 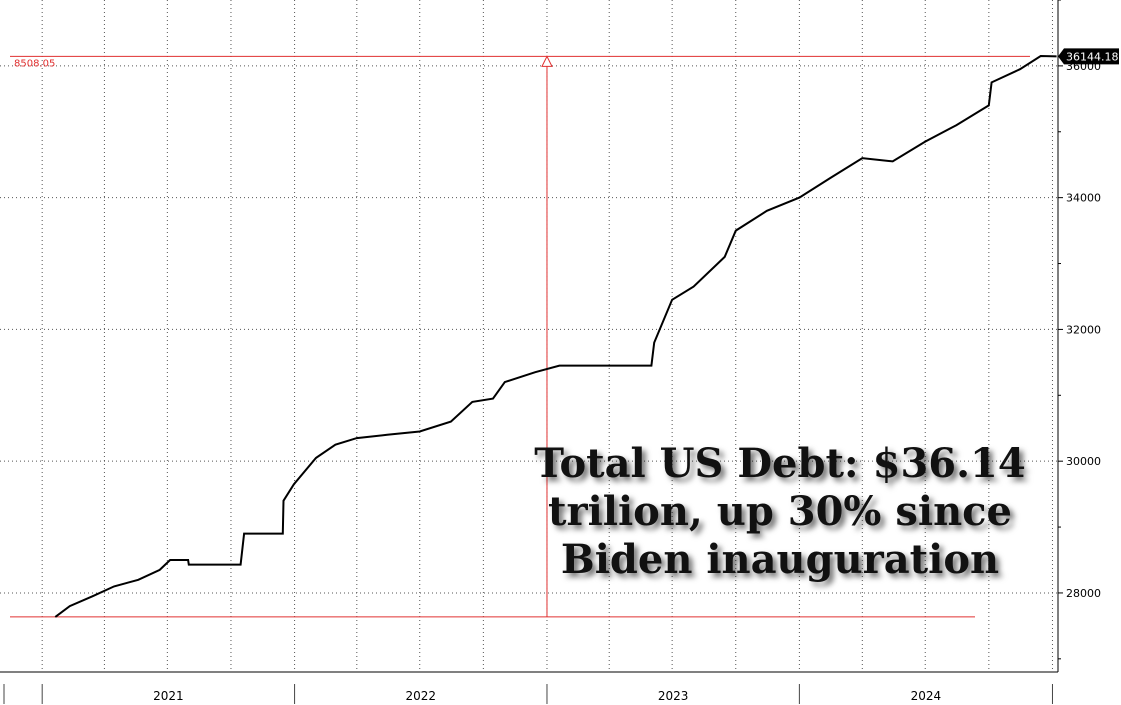 What do you see at coordinates (673, 696) in the screenshot?
I see `x-tick-label: 2023` at bounding box center [673, 696].